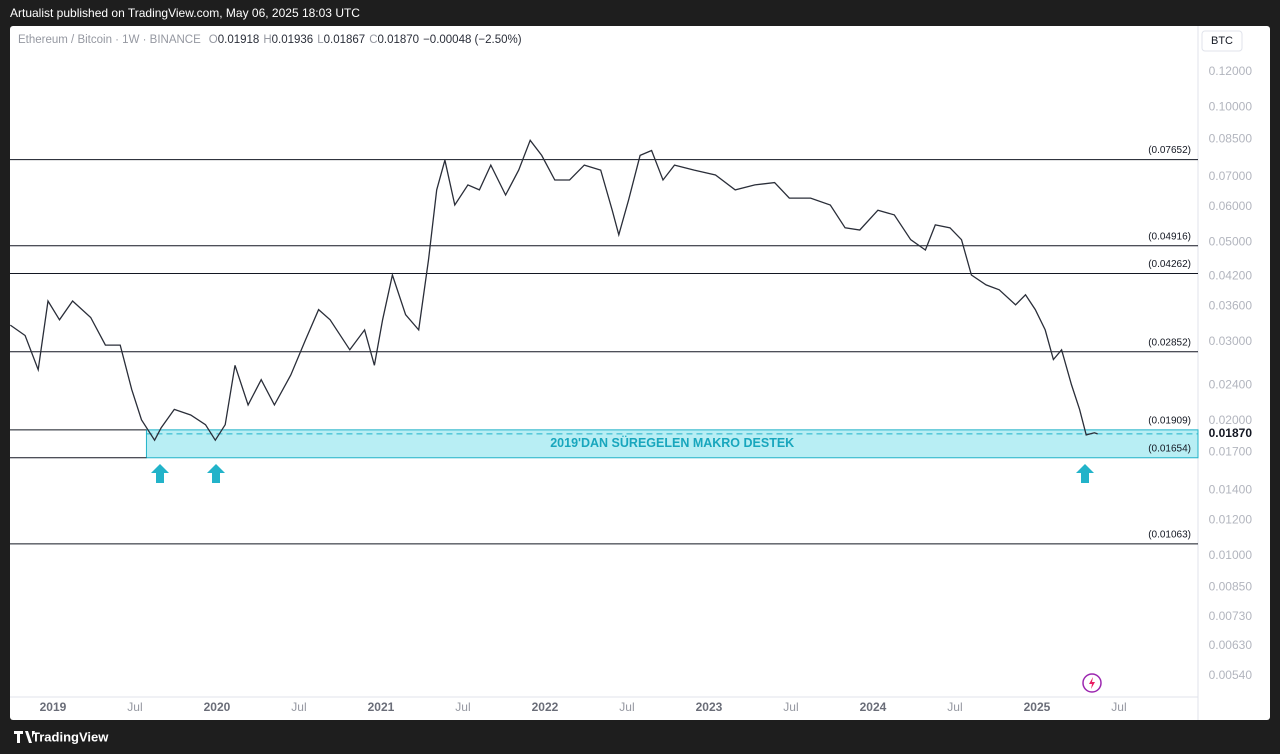 This screenshot has height=754, width=1280. What do you see at coordinates (399, 40) in the screenshot?
I see `ohlc-value: 0.01870` at bounding box center [399, 40].